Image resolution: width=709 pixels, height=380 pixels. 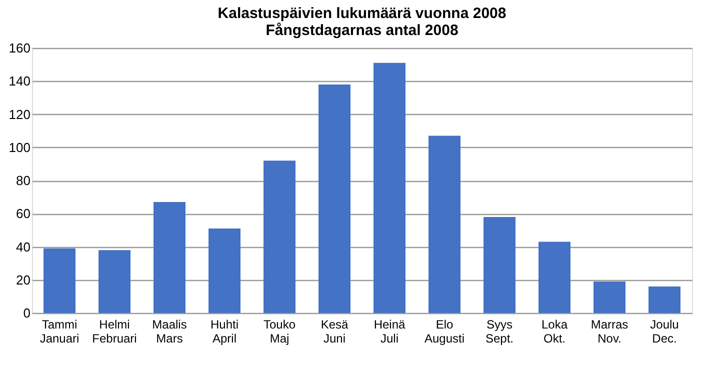 What do you see at coordinates (19, 81) in the screenshot?
I see `y-tick-label: 140` at bounding box center [19, 81].